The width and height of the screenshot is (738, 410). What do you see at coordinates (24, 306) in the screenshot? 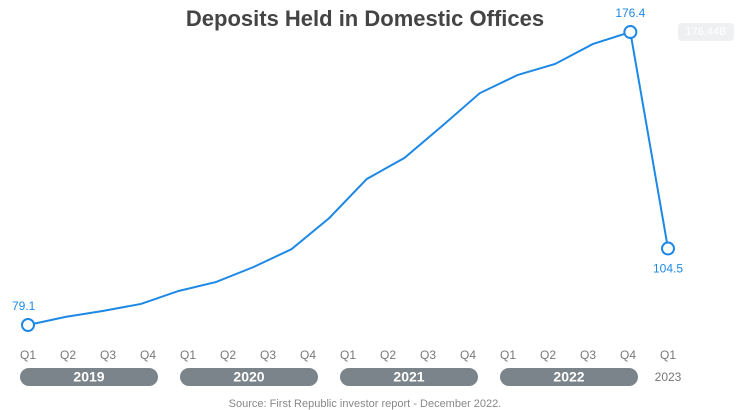
I see `data-label: 79.1` at bounding box center [24, 306].